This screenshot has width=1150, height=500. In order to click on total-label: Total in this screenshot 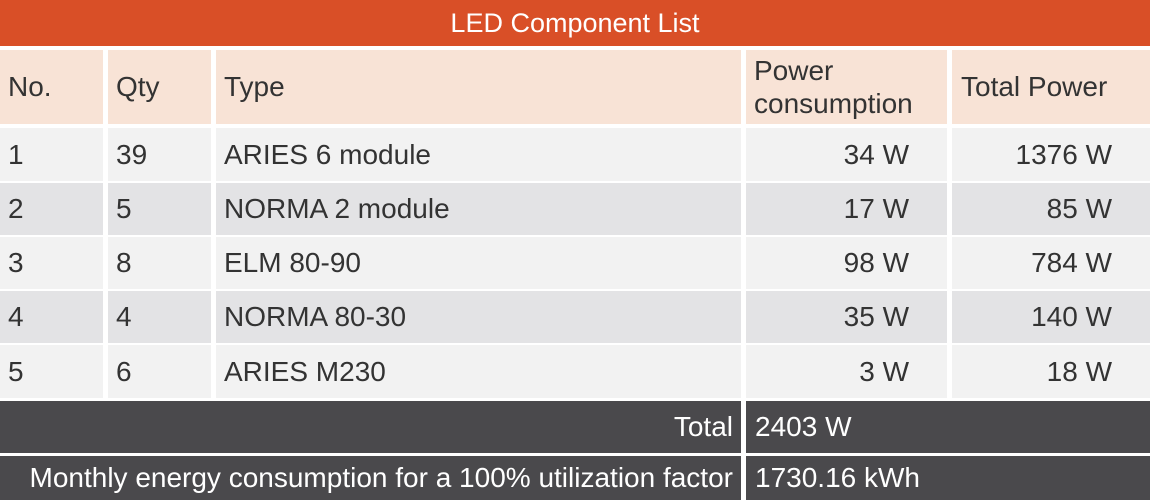, I will do `click(370, 427)`.